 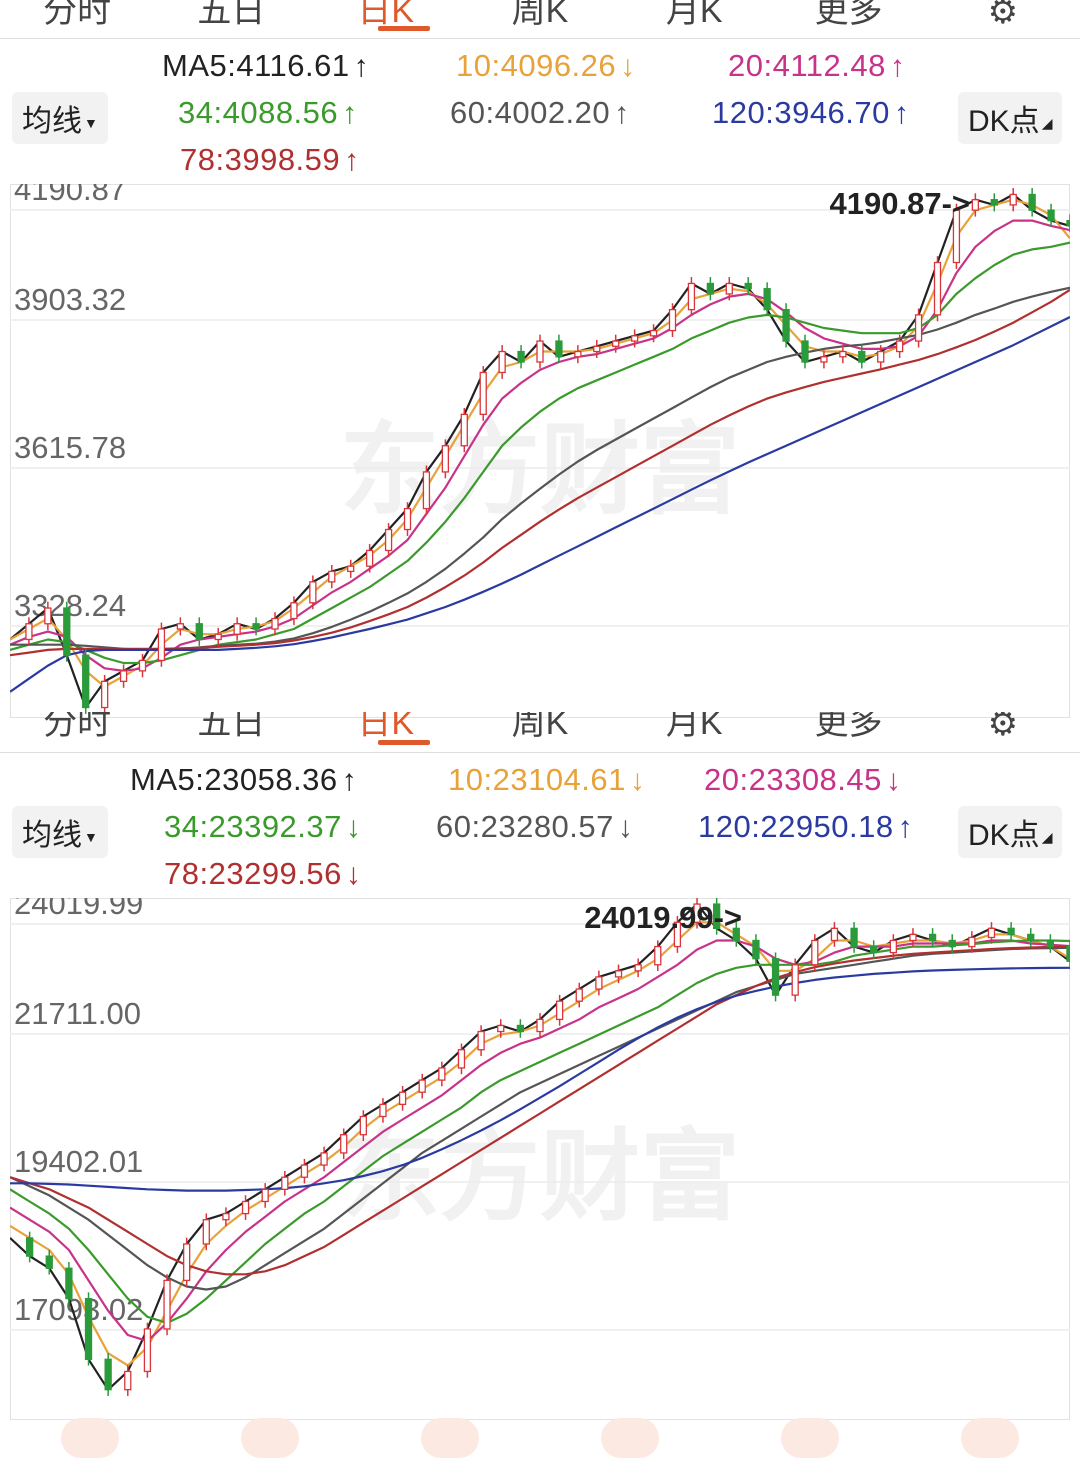 What do you see at coordinates (244, 779) in the screenshot?
I see `ma5-value: MA5:23058.36 ↑` at bounding box center [244, 779].